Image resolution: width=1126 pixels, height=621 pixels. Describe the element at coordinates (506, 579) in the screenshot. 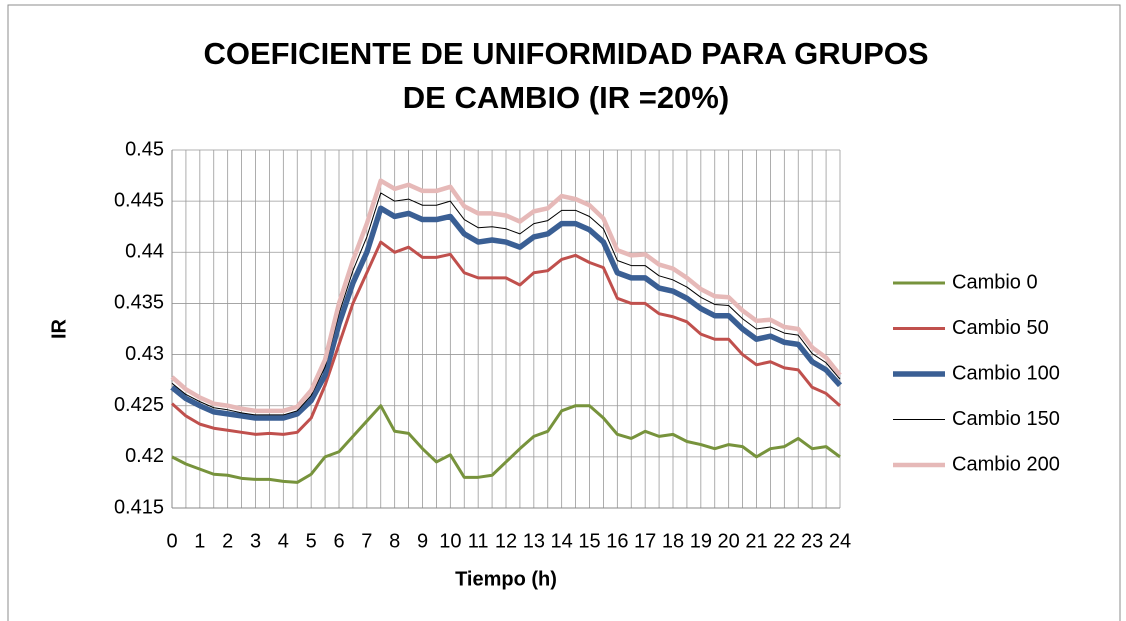

I see `x-axis-title: Tiempo (h)` at that location.